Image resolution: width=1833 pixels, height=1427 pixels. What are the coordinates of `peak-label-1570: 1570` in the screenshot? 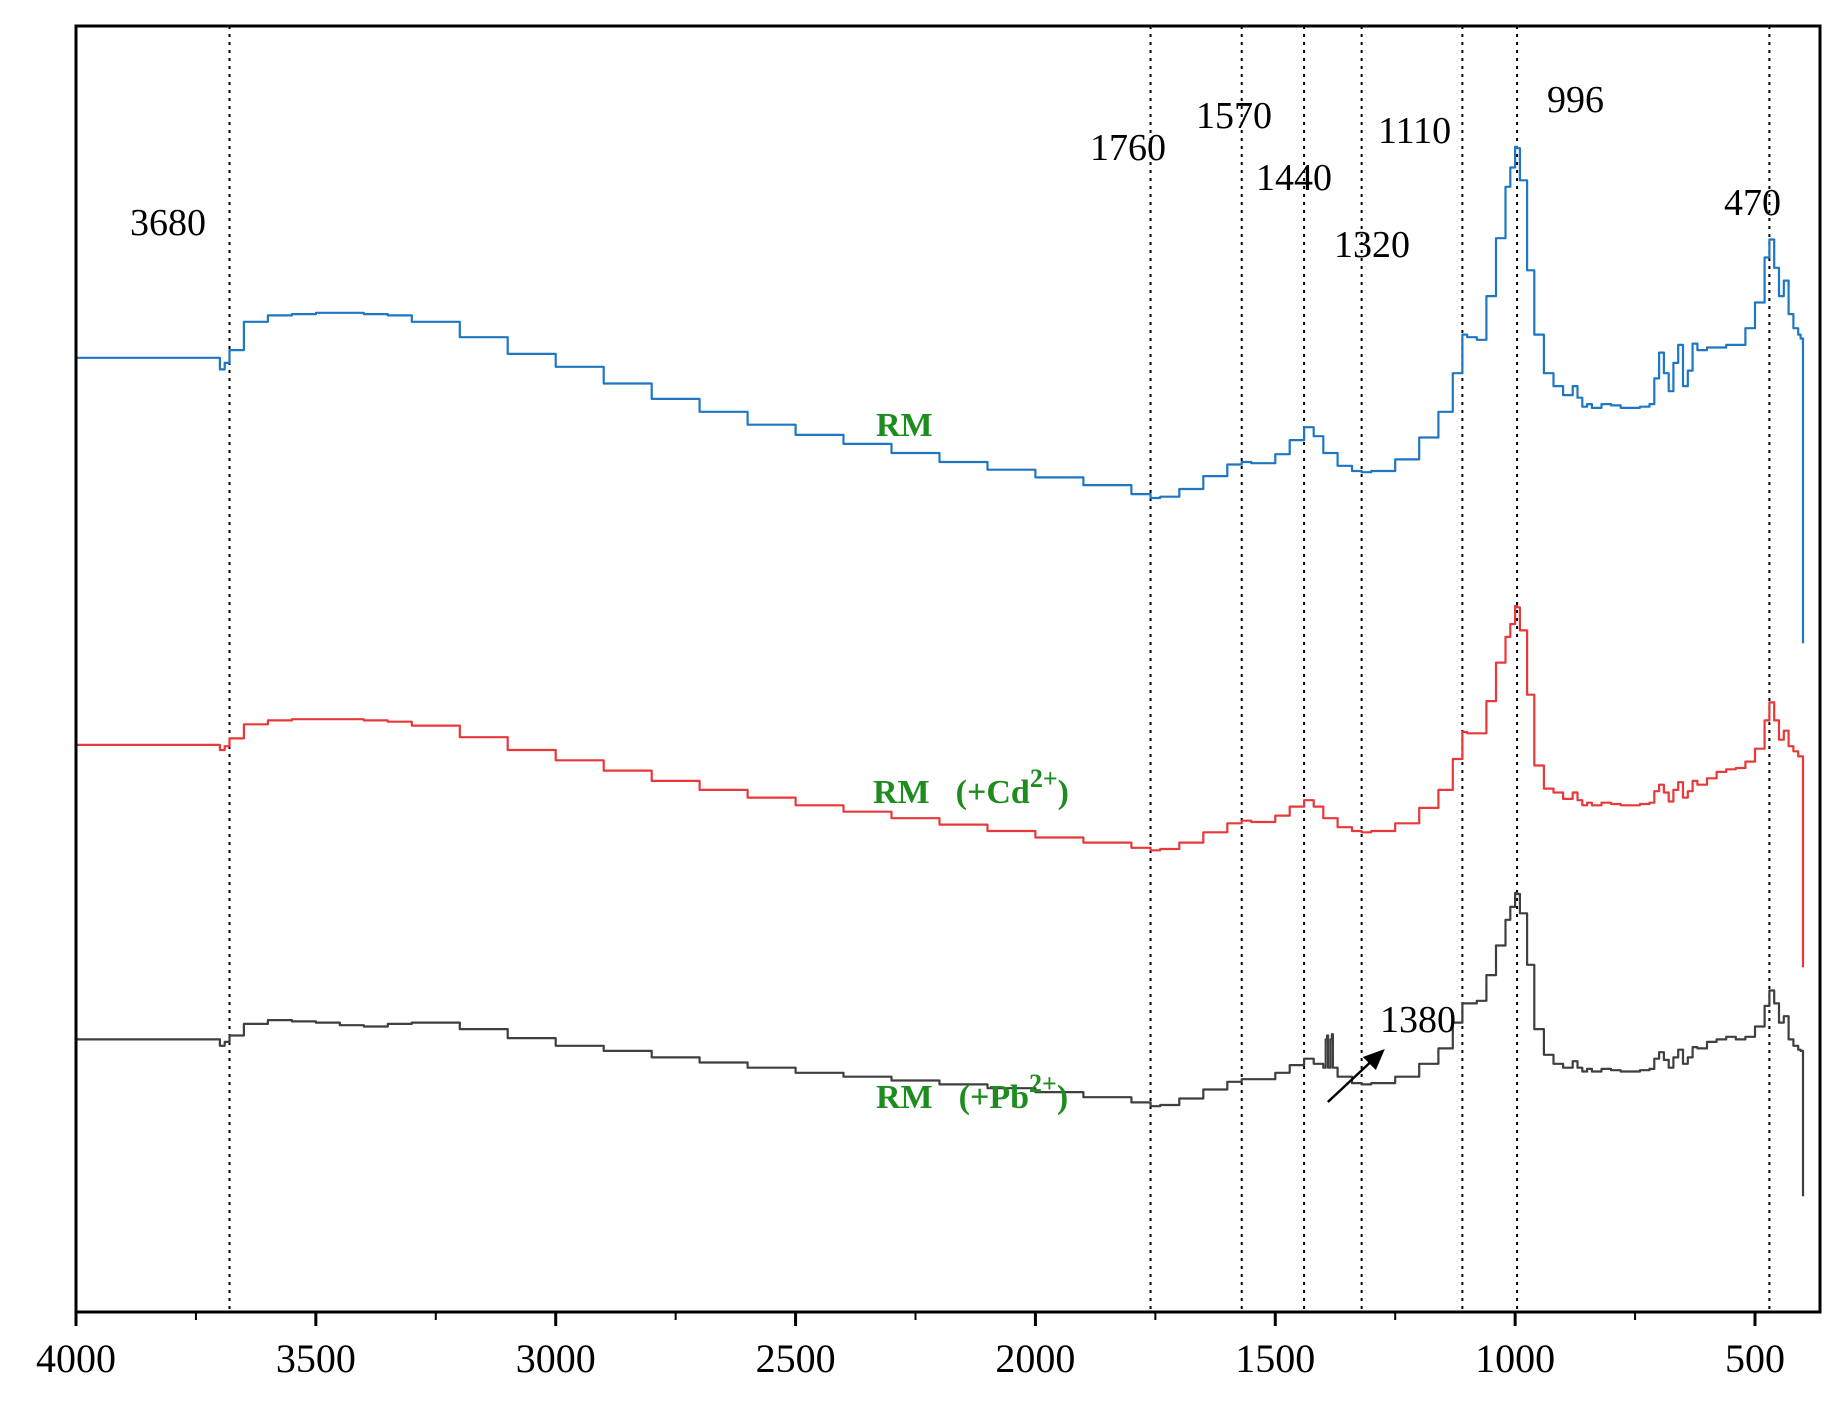 It's located at (1234, 116).